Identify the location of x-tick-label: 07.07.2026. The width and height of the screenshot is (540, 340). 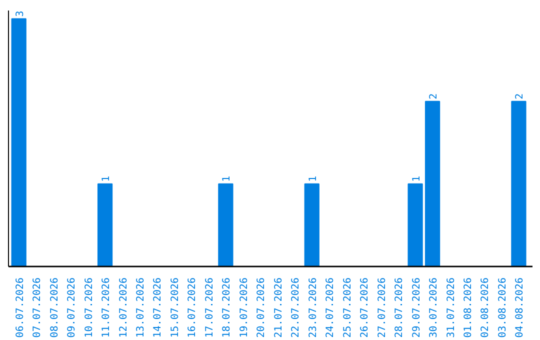
(38, 307).